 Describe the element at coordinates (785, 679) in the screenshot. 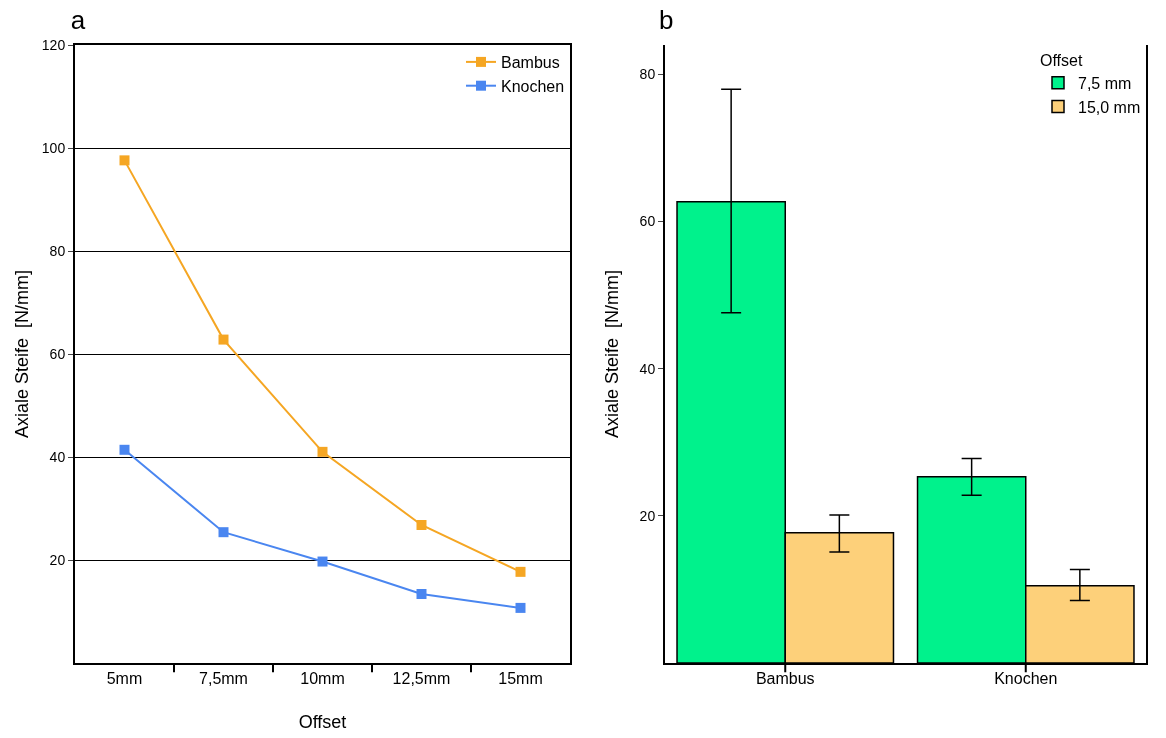

I see `x-tick-label: Bambus` at that location.